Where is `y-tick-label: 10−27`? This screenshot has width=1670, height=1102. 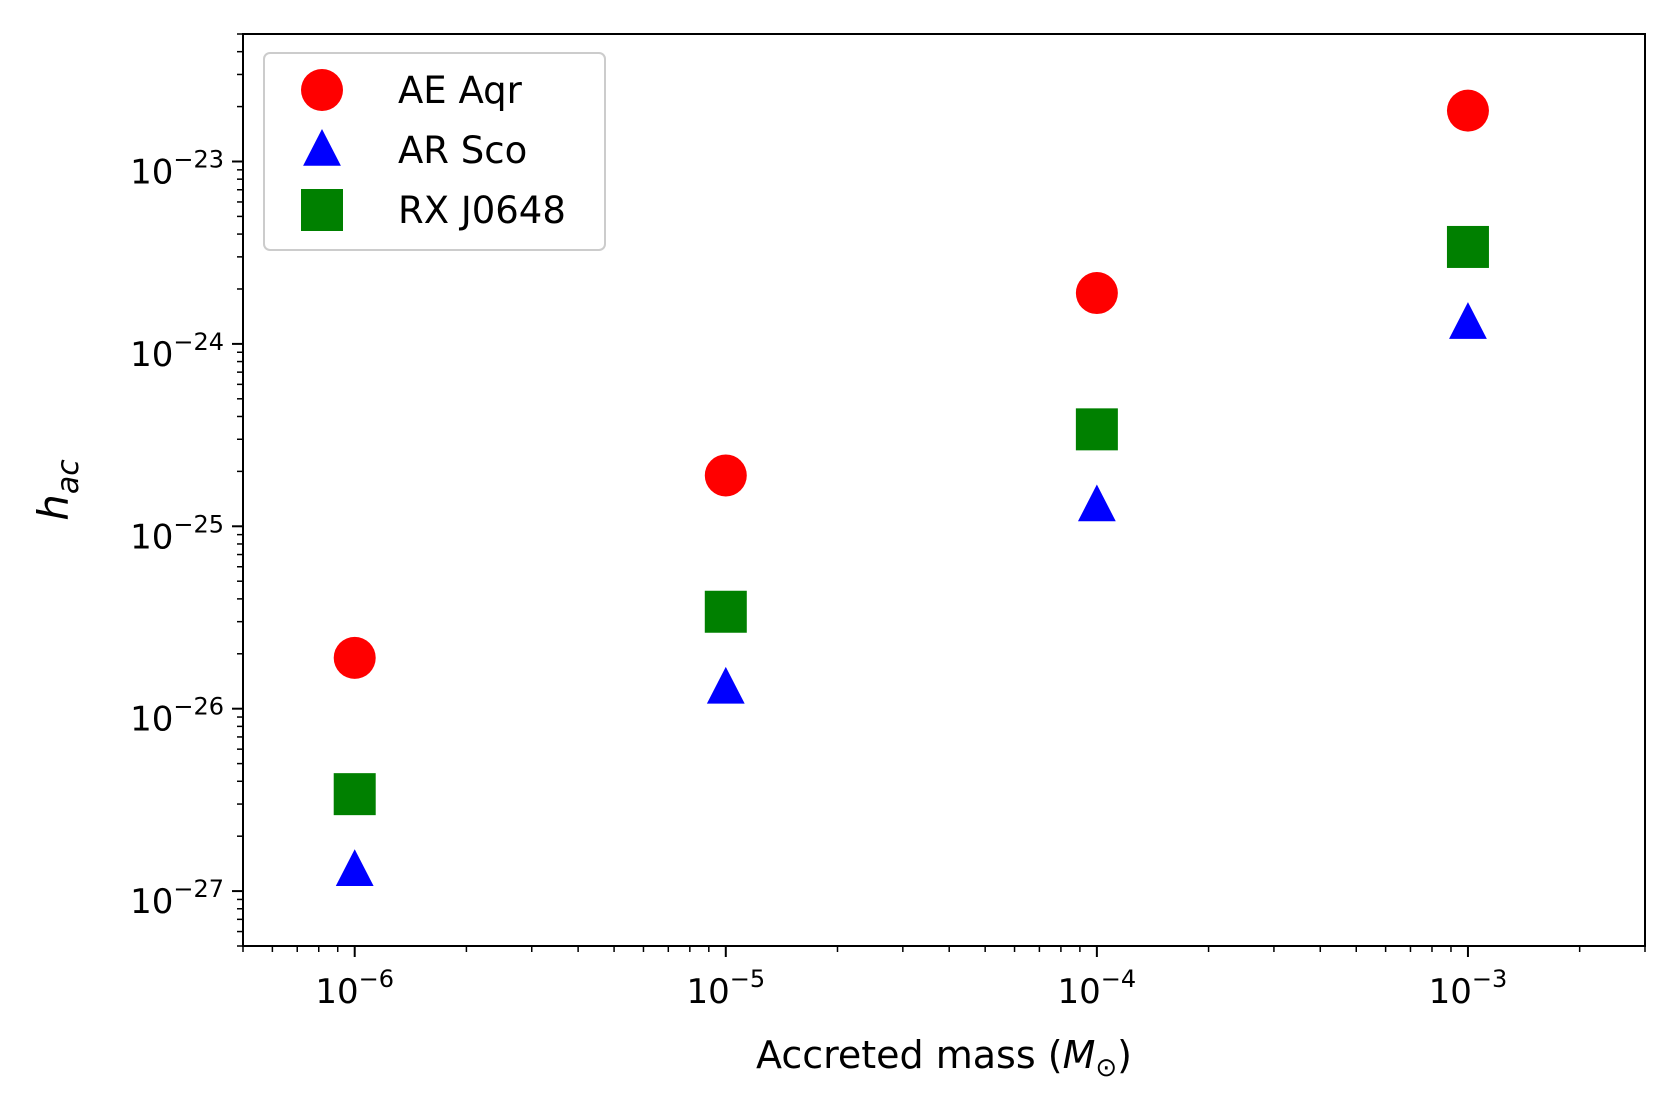
y-tick-label: 10−27 is located at coordinates (177, 898).